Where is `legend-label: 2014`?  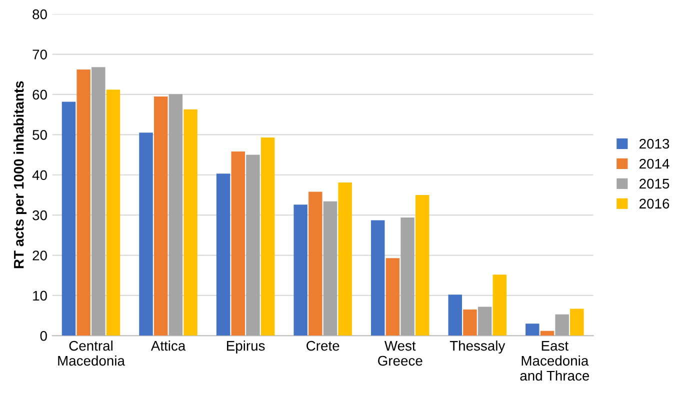
legend-label: 2014 is located at coordinates (655, 163).